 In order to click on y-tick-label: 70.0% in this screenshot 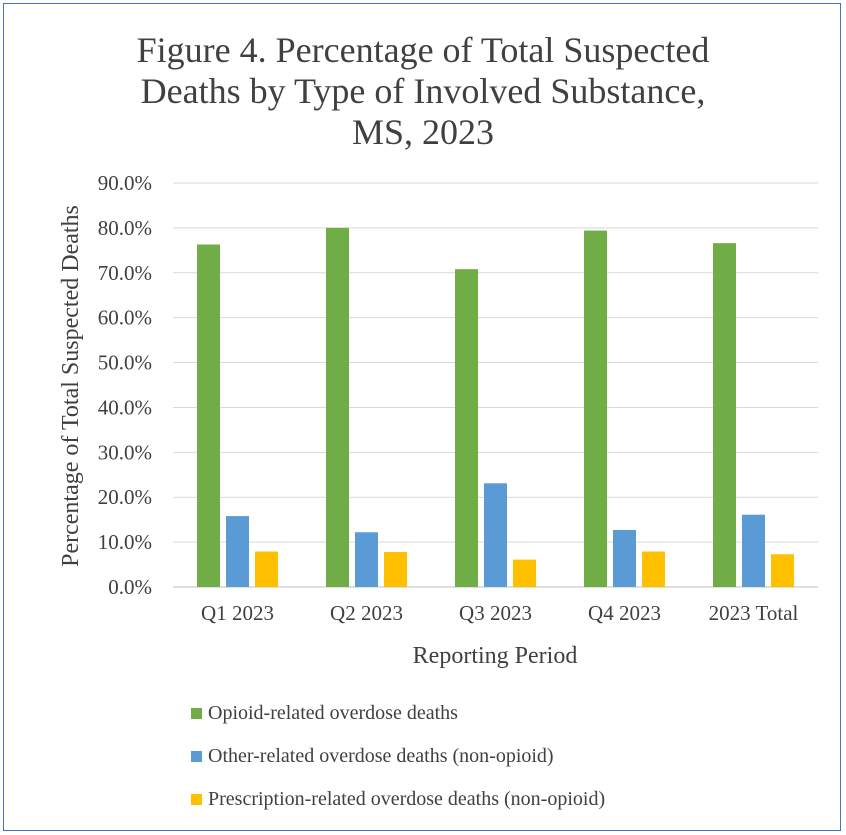, I will do `click(125, 273)`.